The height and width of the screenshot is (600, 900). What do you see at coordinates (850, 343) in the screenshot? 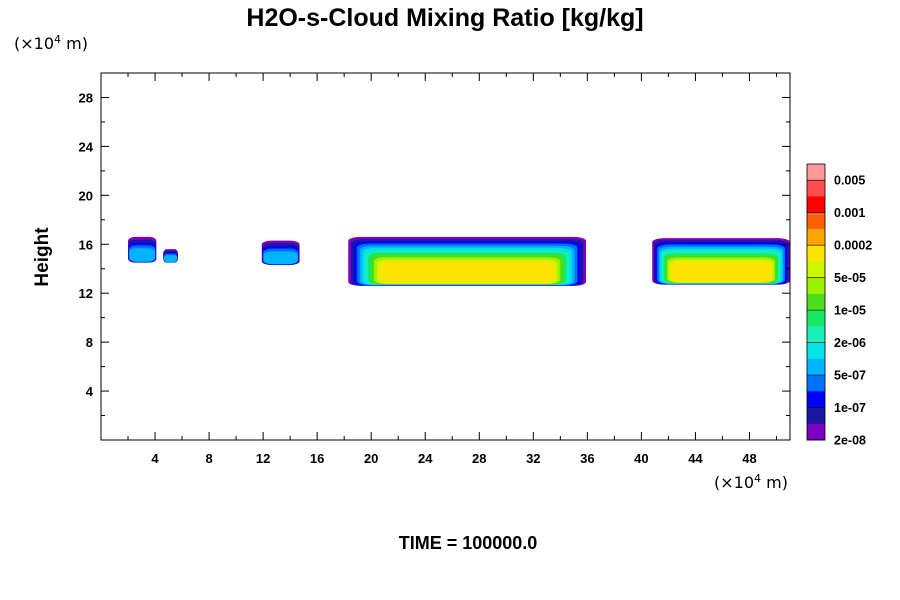
I see `colorbar-label: 2e-06` at bounding box center [850, 343].